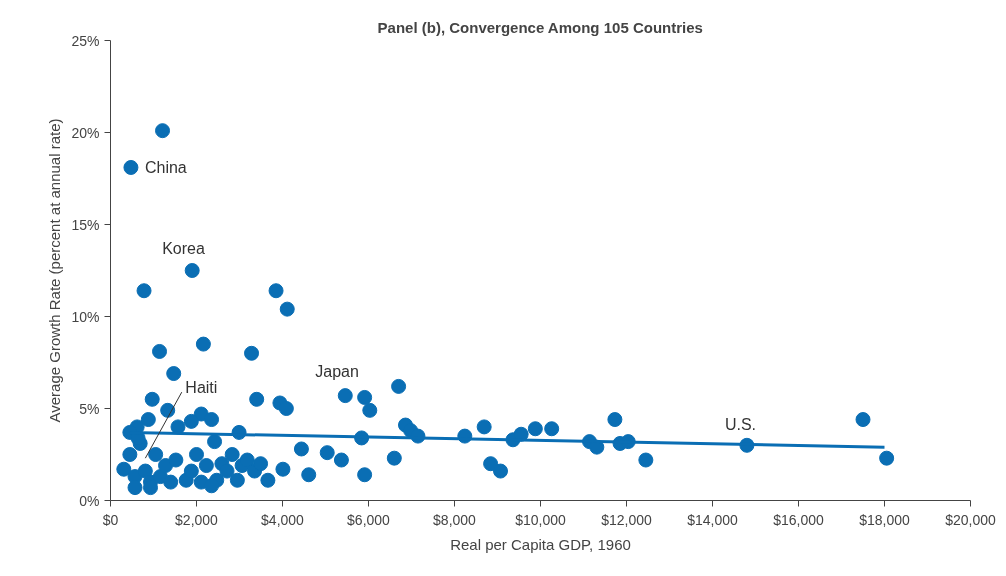 Image resolution: width=1006 pixels, height=576 pixels. Describe the element at coordinates (201, 388) in the screenshot. I see `annotation: Haiti` at that location.